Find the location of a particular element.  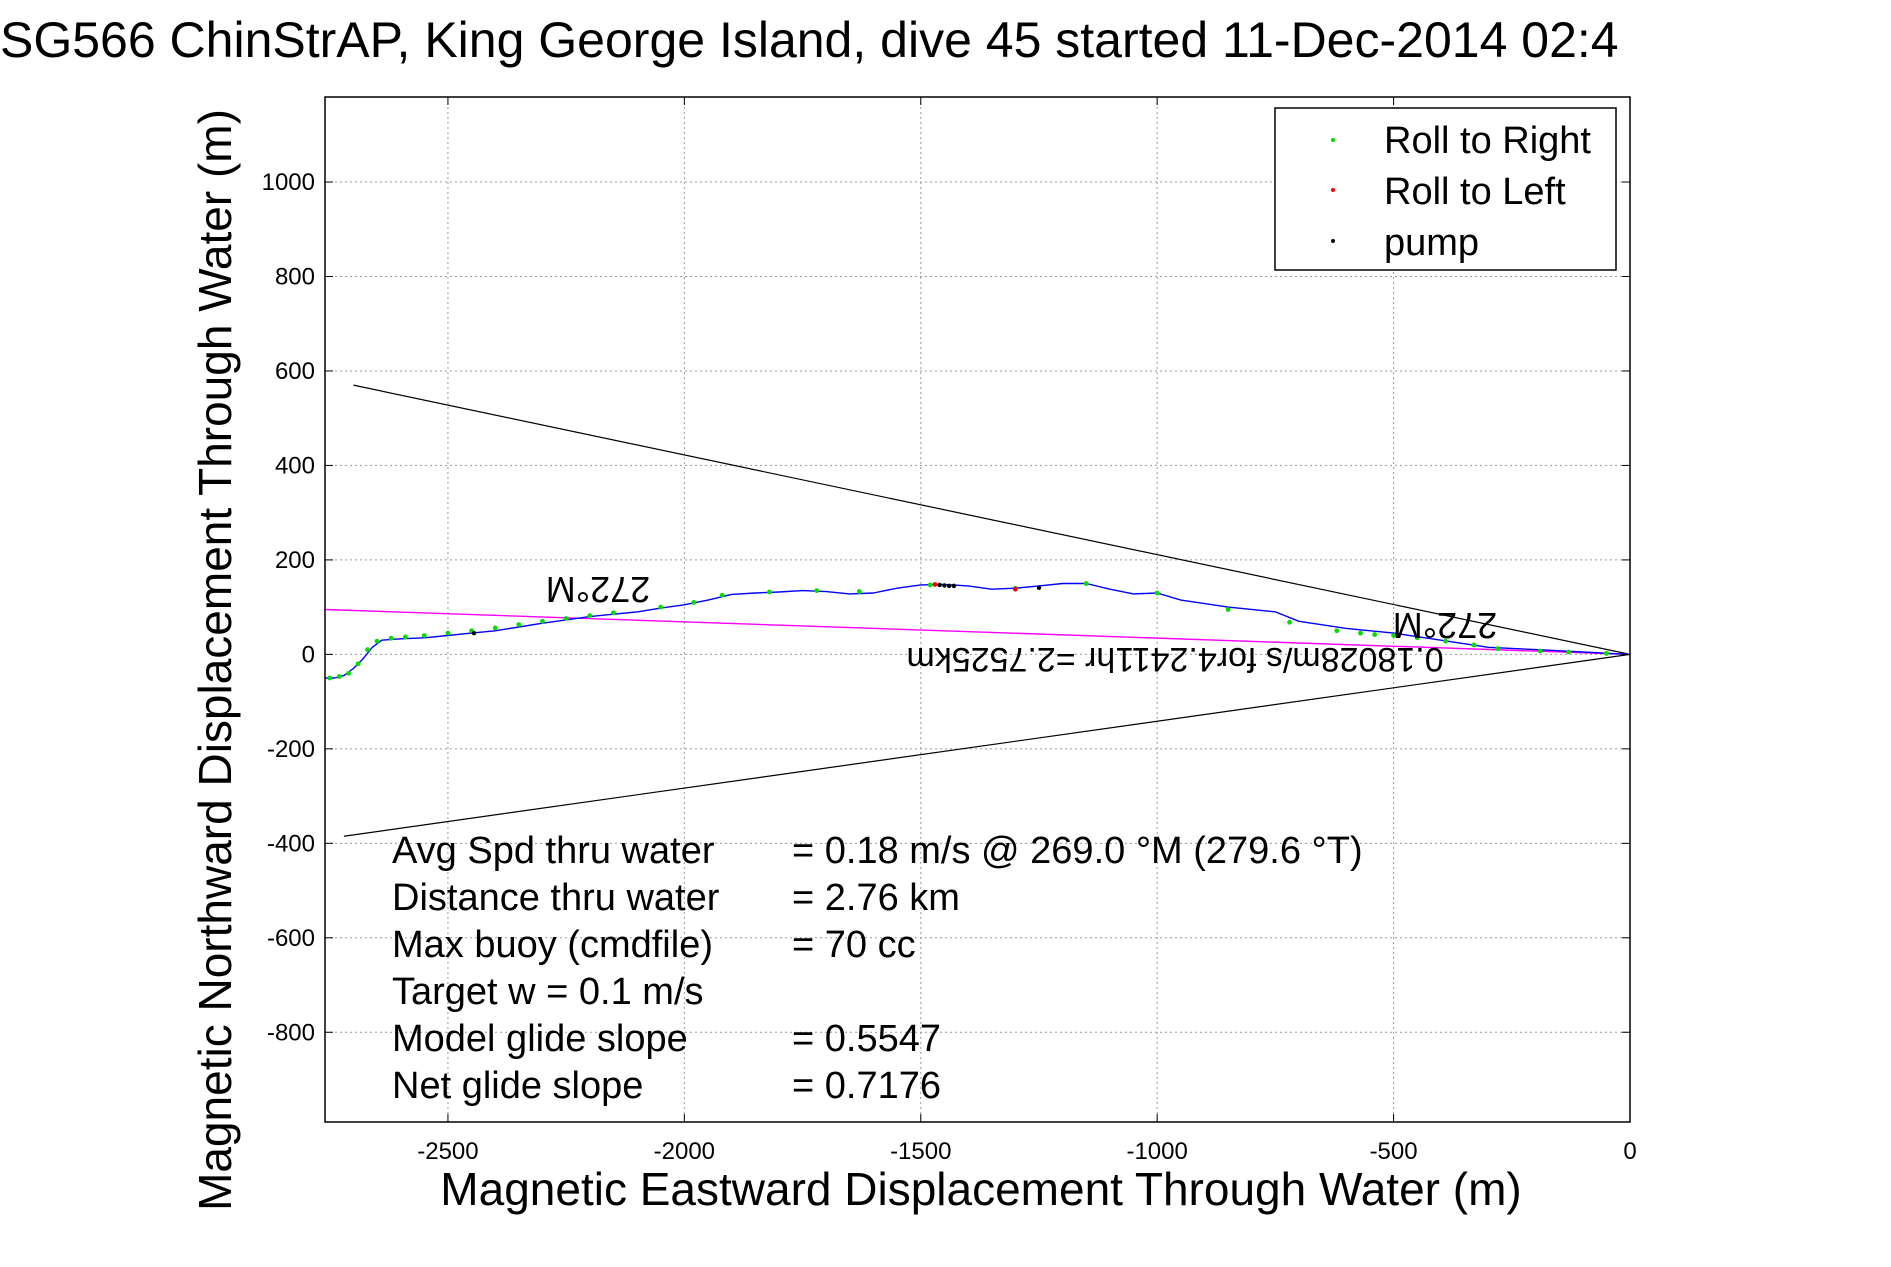

marker-layer is located at coordinates (968, 631).